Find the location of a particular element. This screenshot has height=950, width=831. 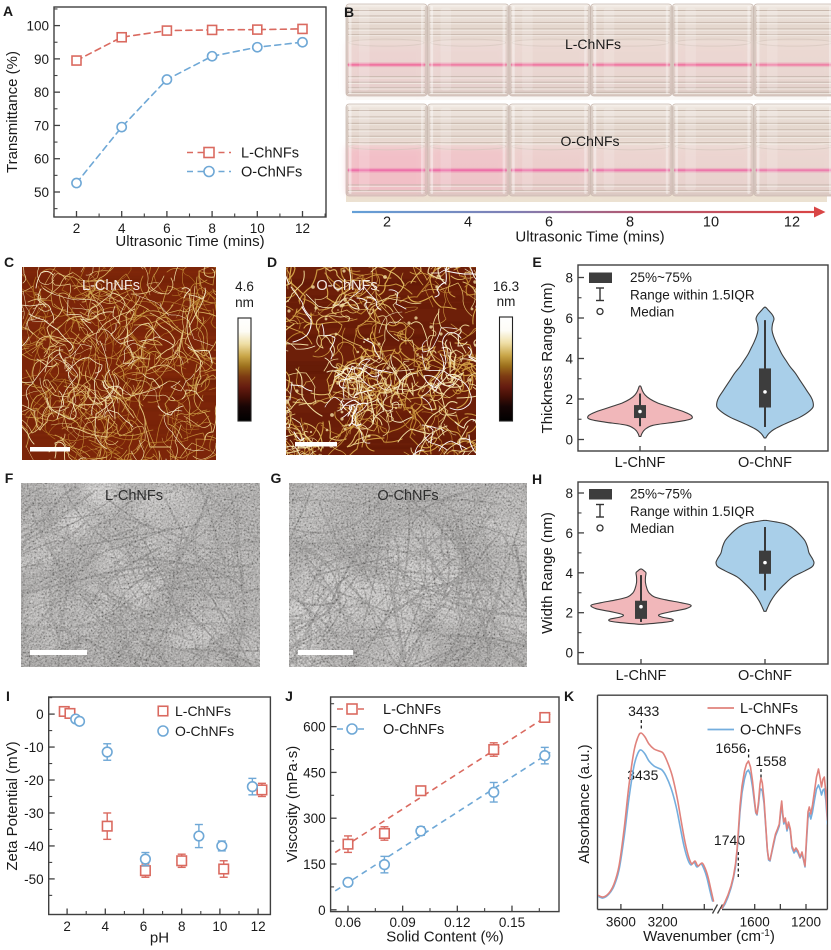

svg-text: Solid Content (%) is located at coordinates (445, 937).